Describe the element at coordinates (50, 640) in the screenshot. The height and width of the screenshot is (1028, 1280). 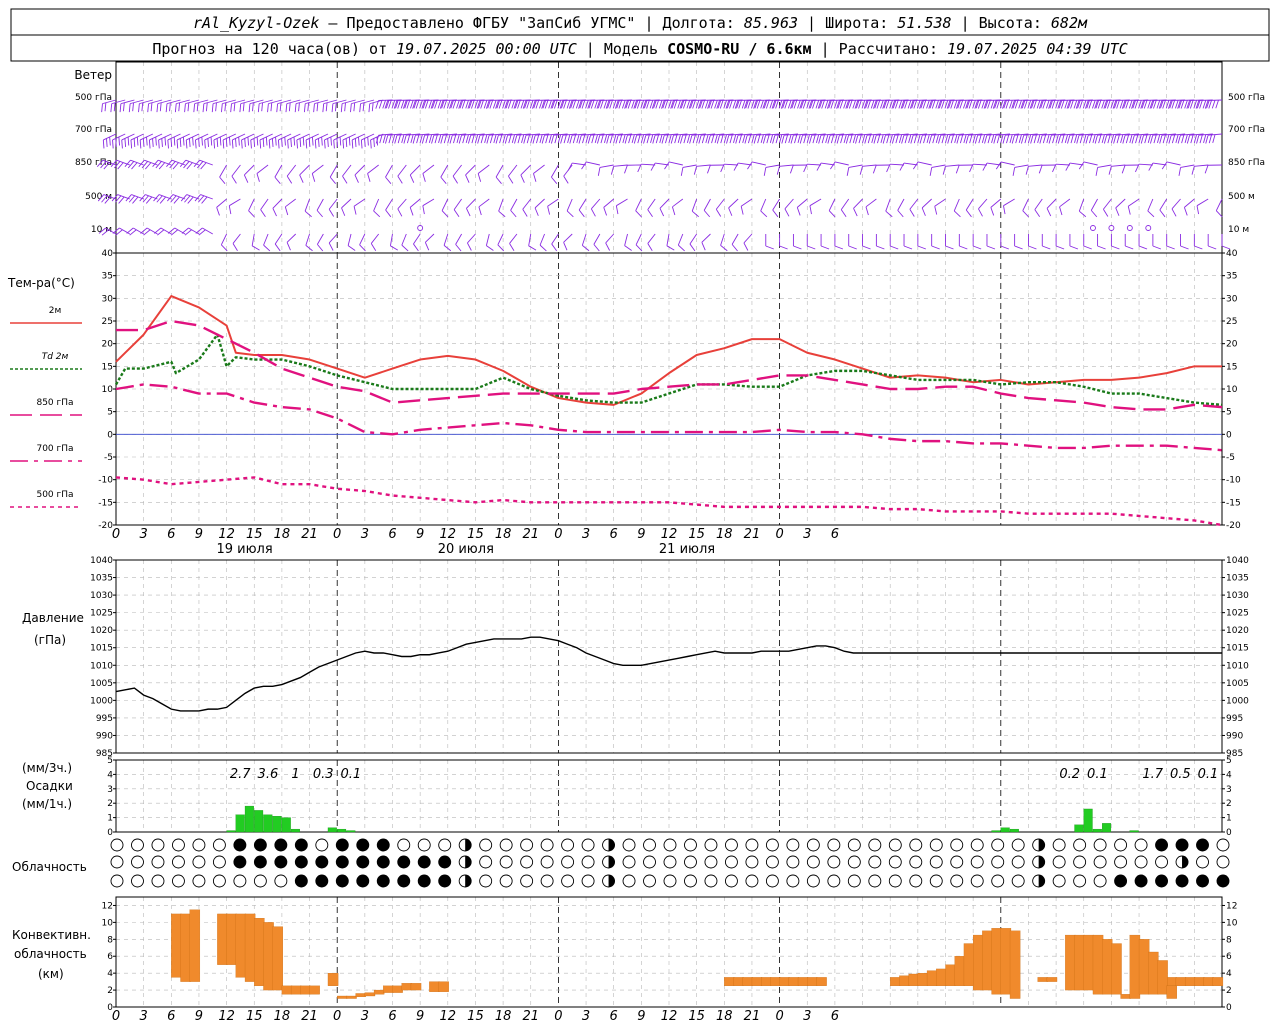
I see `pressure-unit: (гПа)` at that location.